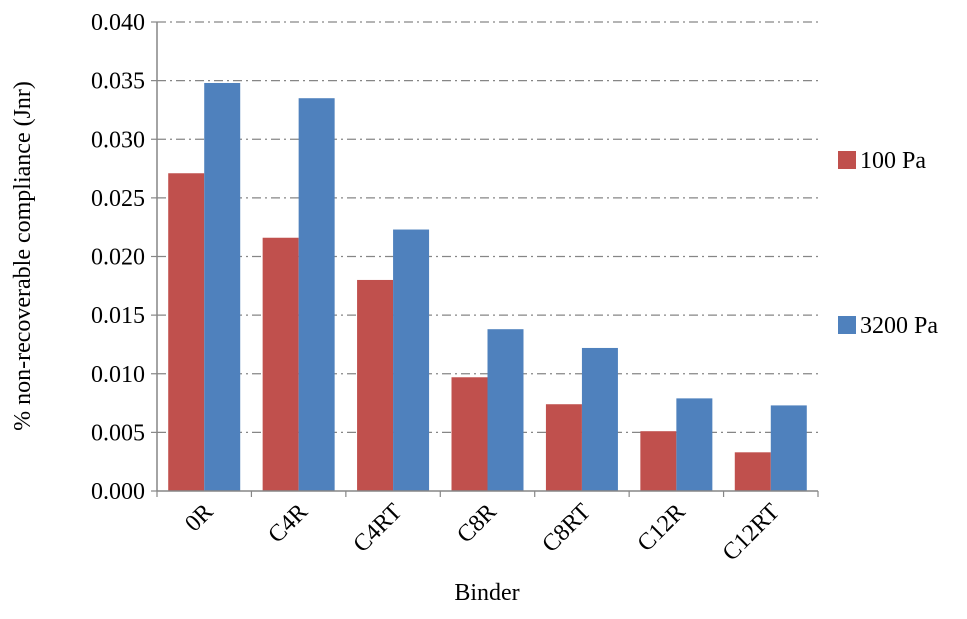 The image size is (967, 619). Describe the element at coordinates (118, 316) in the screenshot. I see `y-tick-label: 0.015` at that location.